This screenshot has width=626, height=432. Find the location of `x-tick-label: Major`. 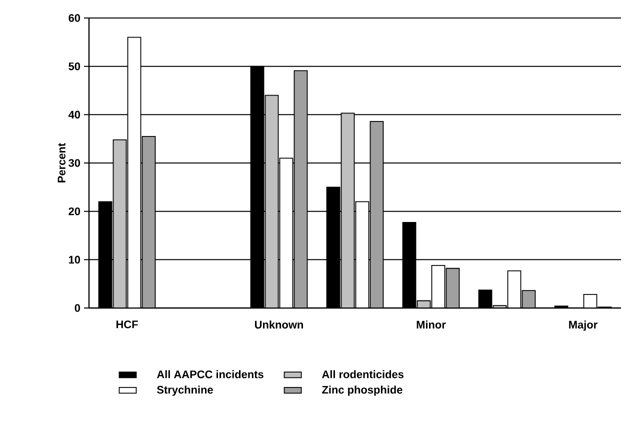

x-tick-label: Major is located at coordinates (583, 325).